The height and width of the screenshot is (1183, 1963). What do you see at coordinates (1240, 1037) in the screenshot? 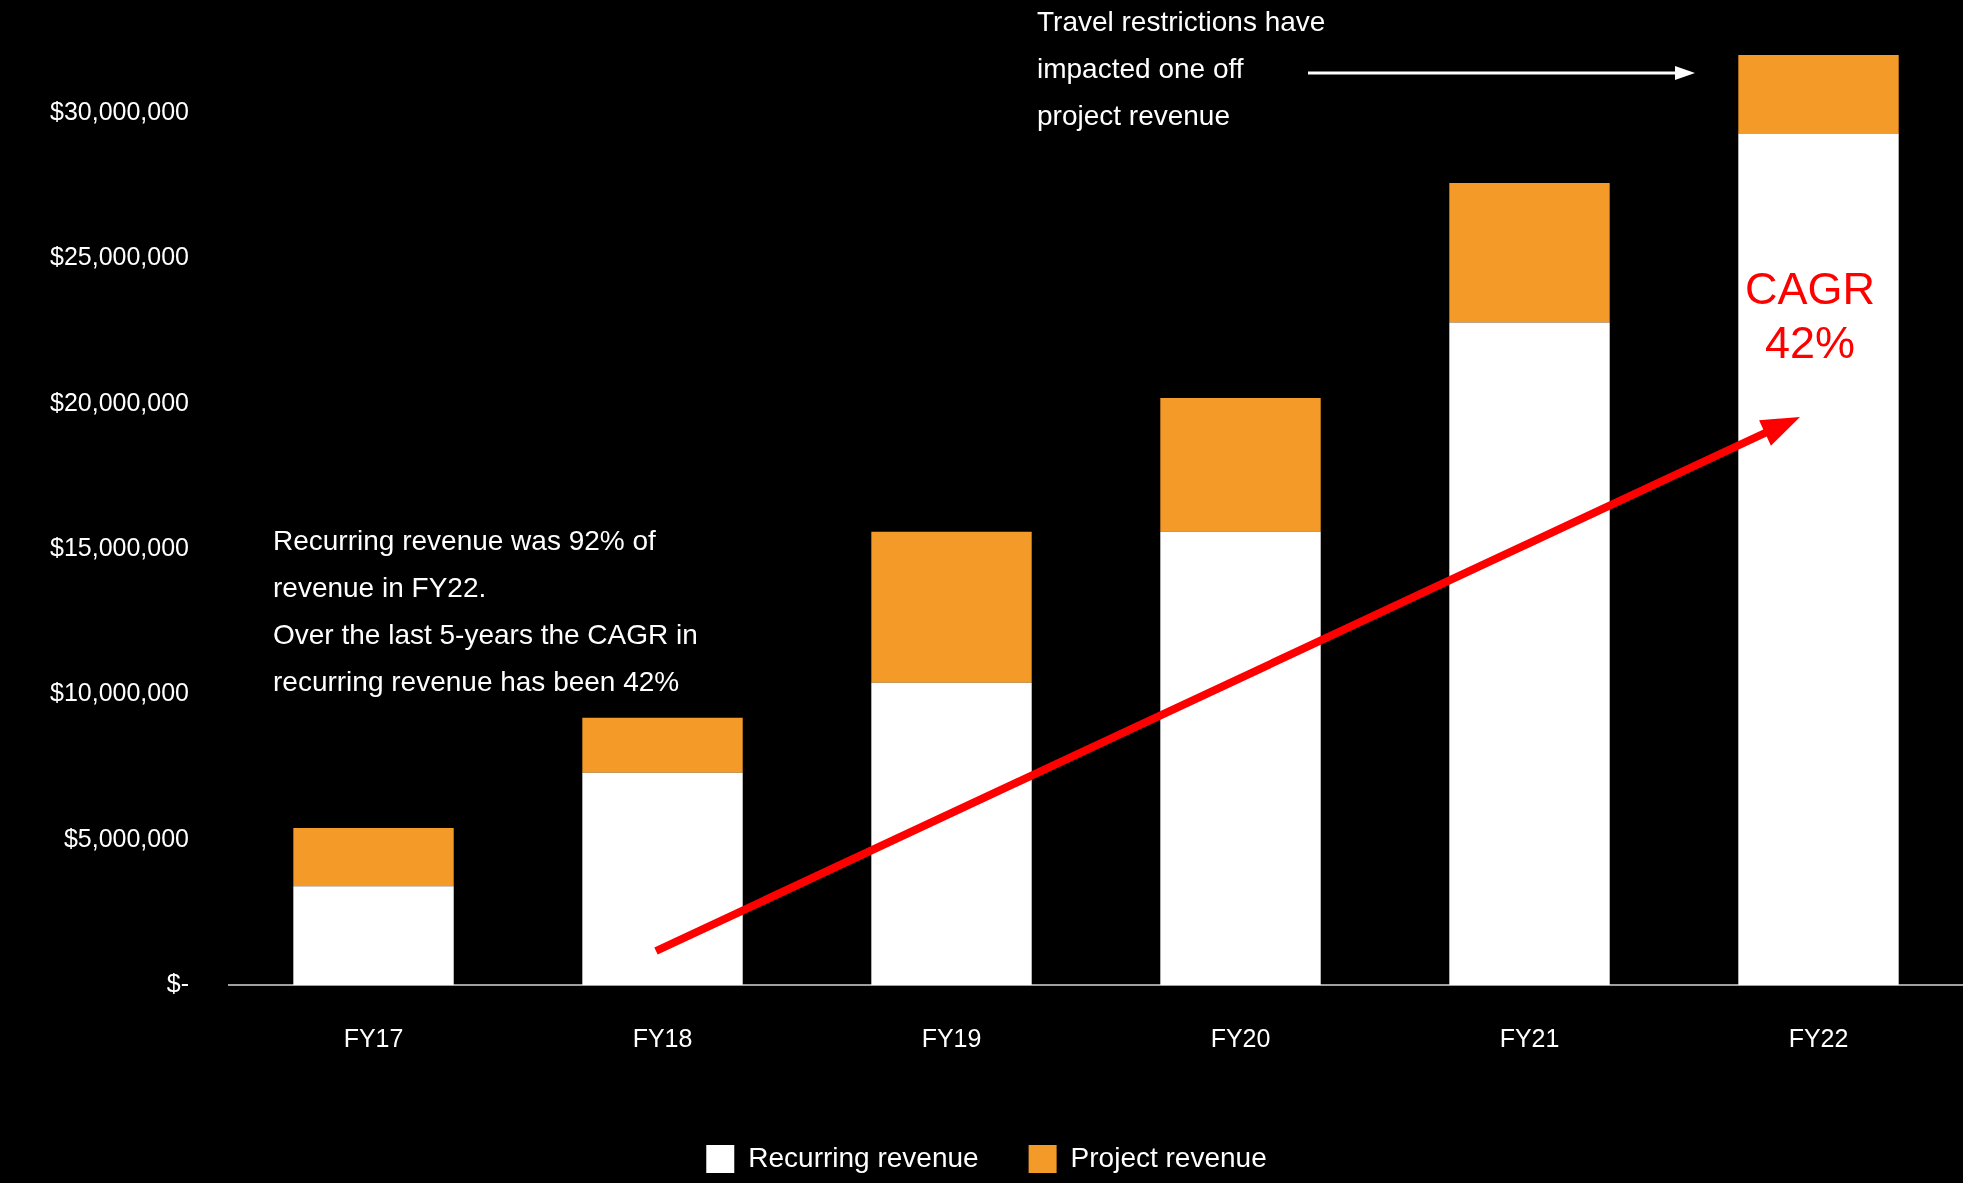
I see `x-tick-label: FY20` at bounding box center [1240, 1037].